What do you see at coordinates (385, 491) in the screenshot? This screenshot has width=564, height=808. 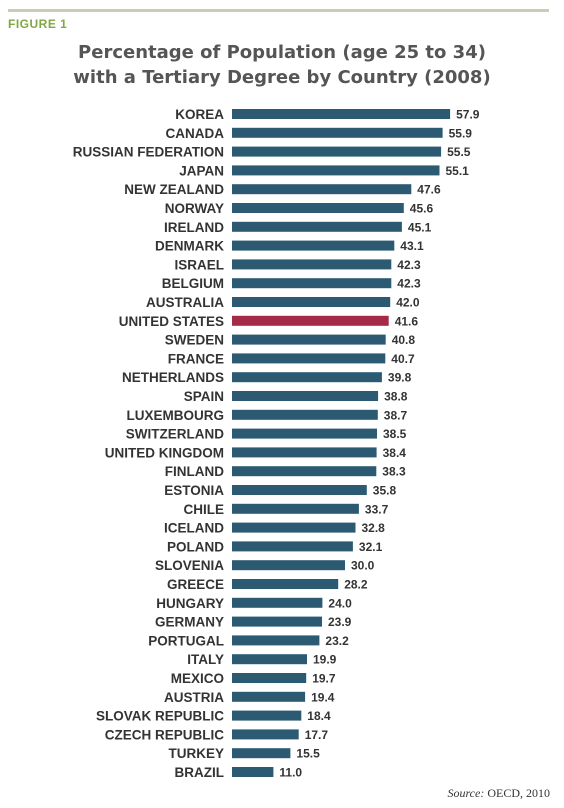 I see `value-label-estonia: 35.8` at bounding box center [385, 491].